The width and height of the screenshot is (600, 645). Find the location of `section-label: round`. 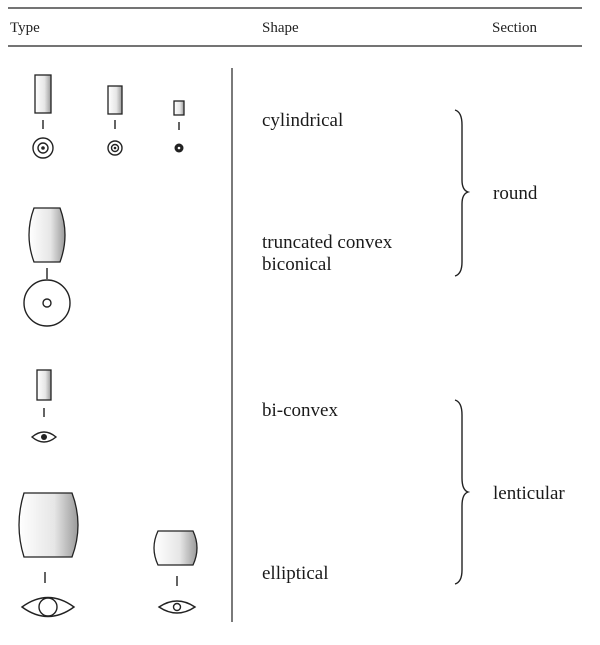

section-label: round is located at coordinates (515, 193).